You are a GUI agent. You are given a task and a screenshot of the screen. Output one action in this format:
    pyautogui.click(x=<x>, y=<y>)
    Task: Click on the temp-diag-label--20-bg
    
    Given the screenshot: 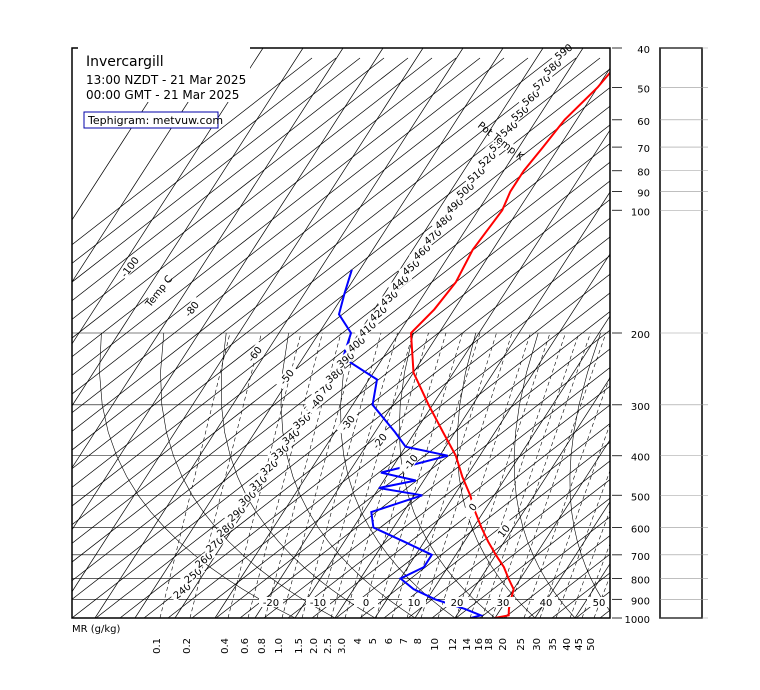 What is the action you would take?
    pyautogui.click(x=379, y=441)
    